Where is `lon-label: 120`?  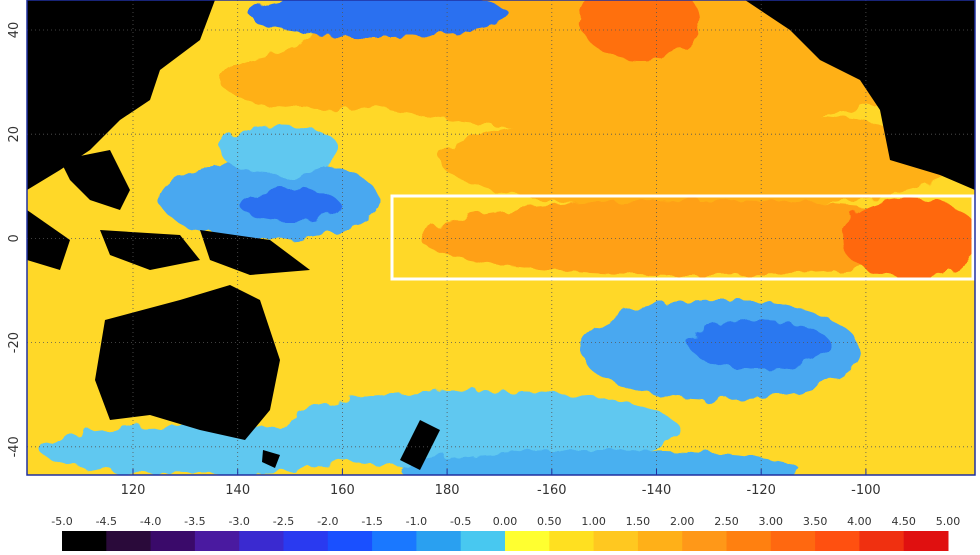
lon-label: 120 is located at coordinates (133, 490).